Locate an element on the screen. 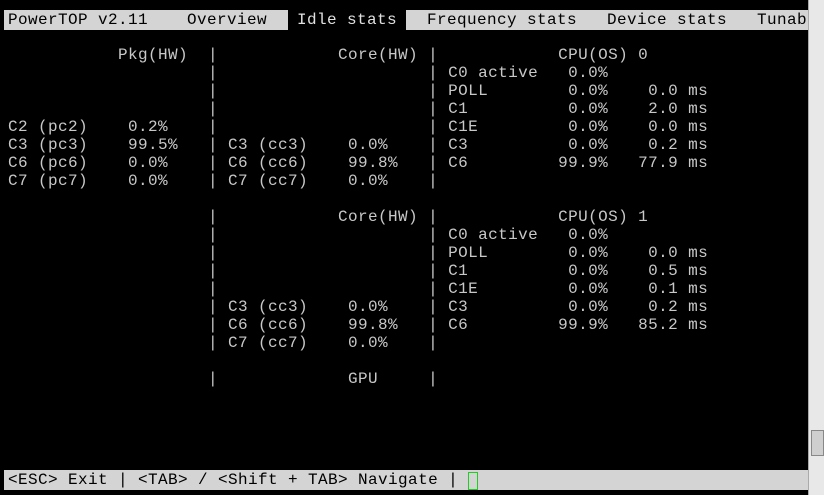 Image resolution: width=824 pixels, height=495 pixels. tab: Tunab is located at coordinates (782, 20).